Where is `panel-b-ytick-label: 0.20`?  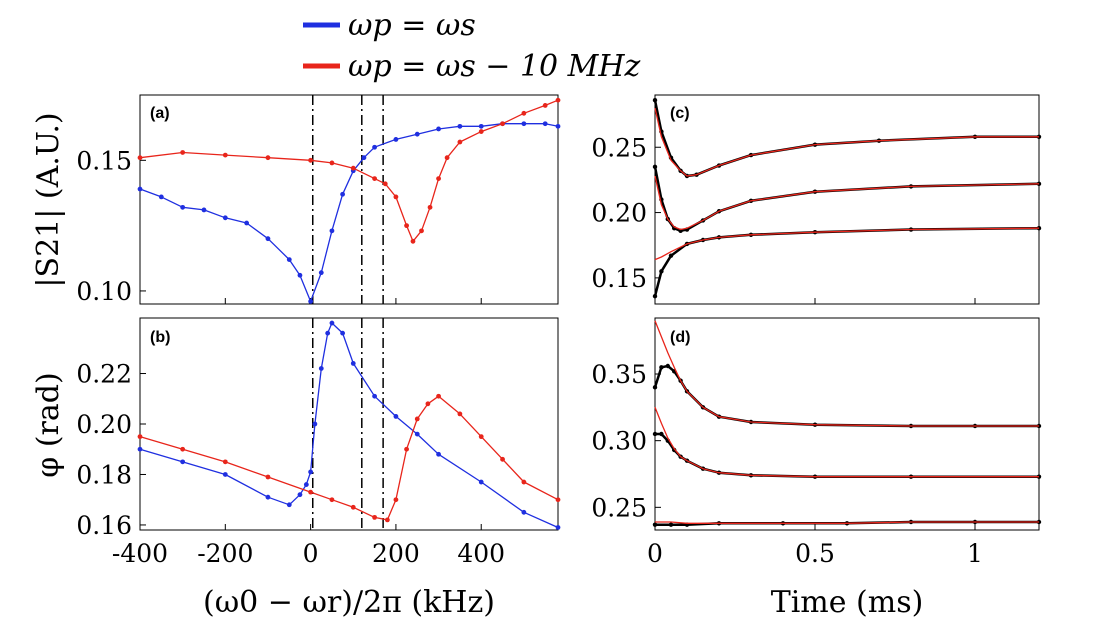
panel-b-ytick-label: 0.20 is located at coordinates (104, 424).